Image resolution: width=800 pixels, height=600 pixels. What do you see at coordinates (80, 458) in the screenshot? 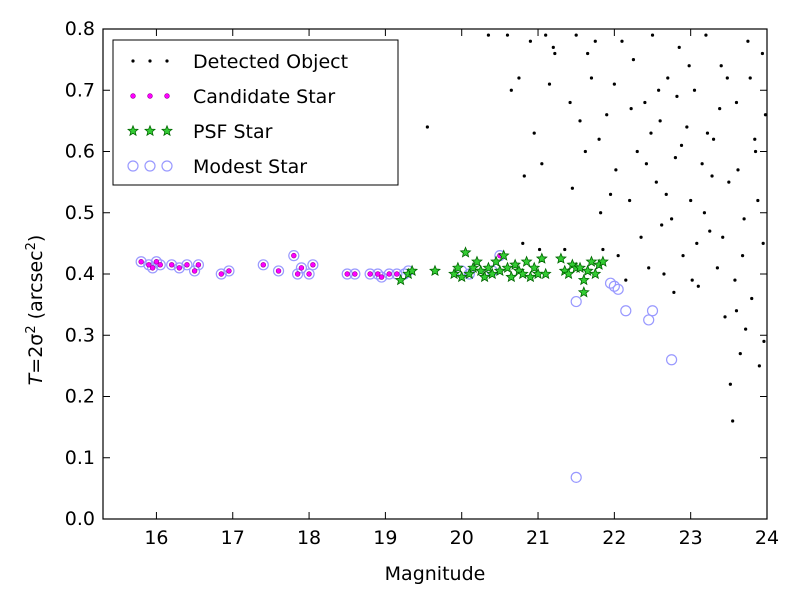
I see `y-tick-label: 0.1` at bounding box center [80, 458].